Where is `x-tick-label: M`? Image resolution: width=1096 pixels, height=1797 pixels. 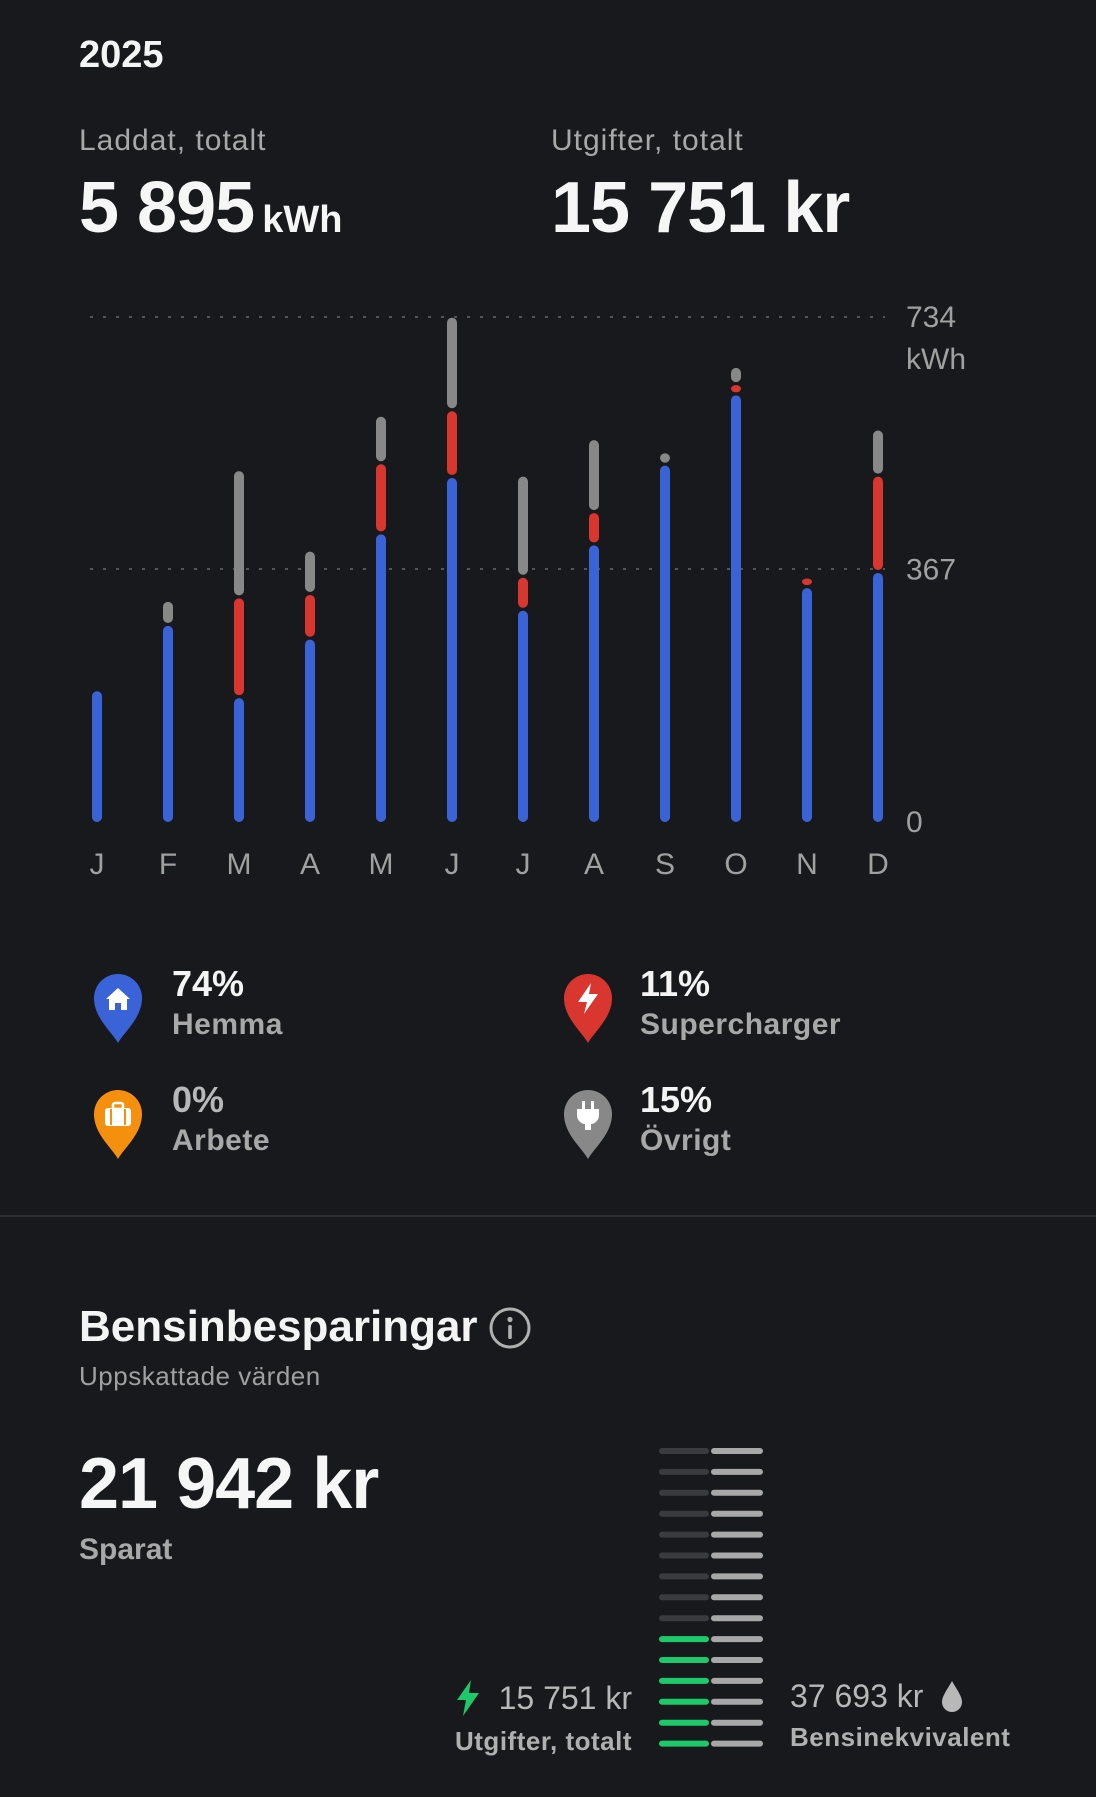
x-tick-label: M is located at coordinates (239, 864).